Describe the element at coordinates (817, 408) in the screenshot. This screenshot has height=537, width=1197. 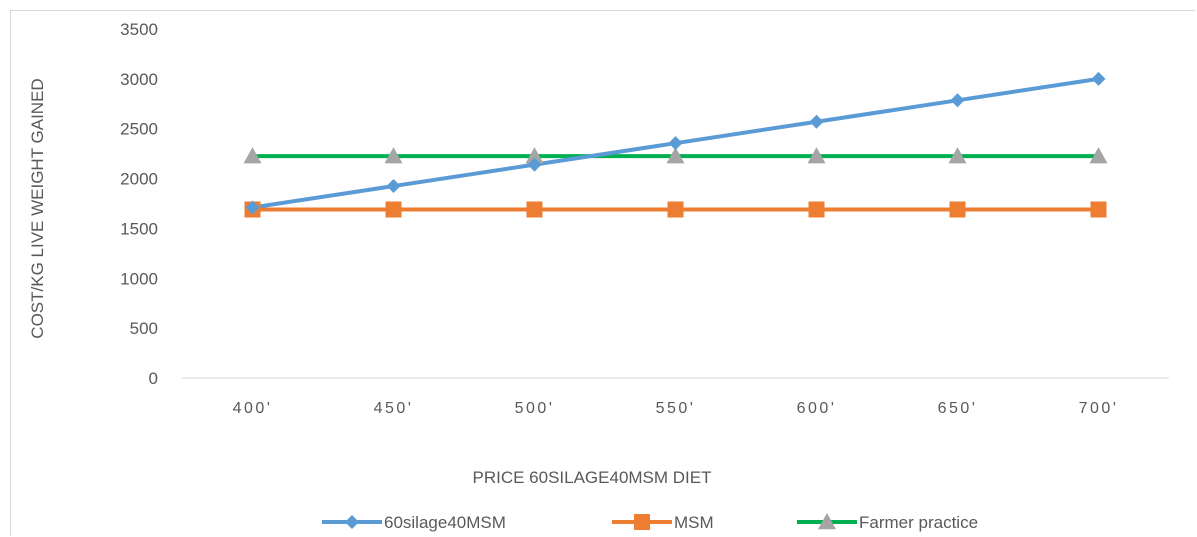
I see `x-tick-label: 600'` at that location.